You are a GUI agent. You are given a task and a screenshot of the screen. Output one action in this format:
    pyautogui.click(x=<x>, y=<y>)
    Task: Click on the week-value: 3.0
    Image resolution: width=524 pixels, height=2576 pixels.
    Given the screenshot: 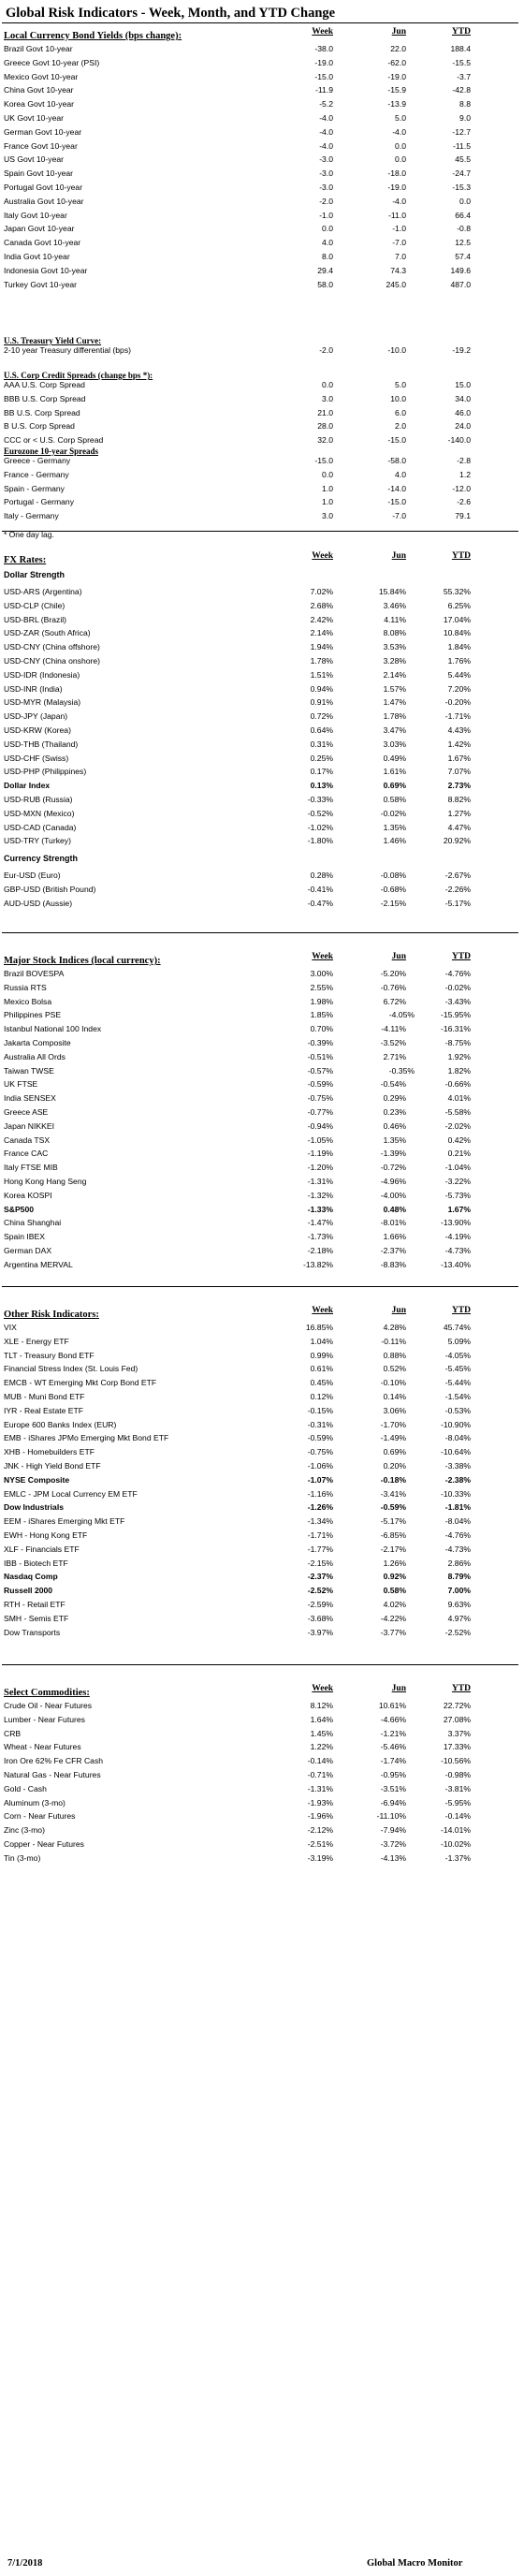 What is the action you would take?
    pyautogui.click(x=327, y=515)
    